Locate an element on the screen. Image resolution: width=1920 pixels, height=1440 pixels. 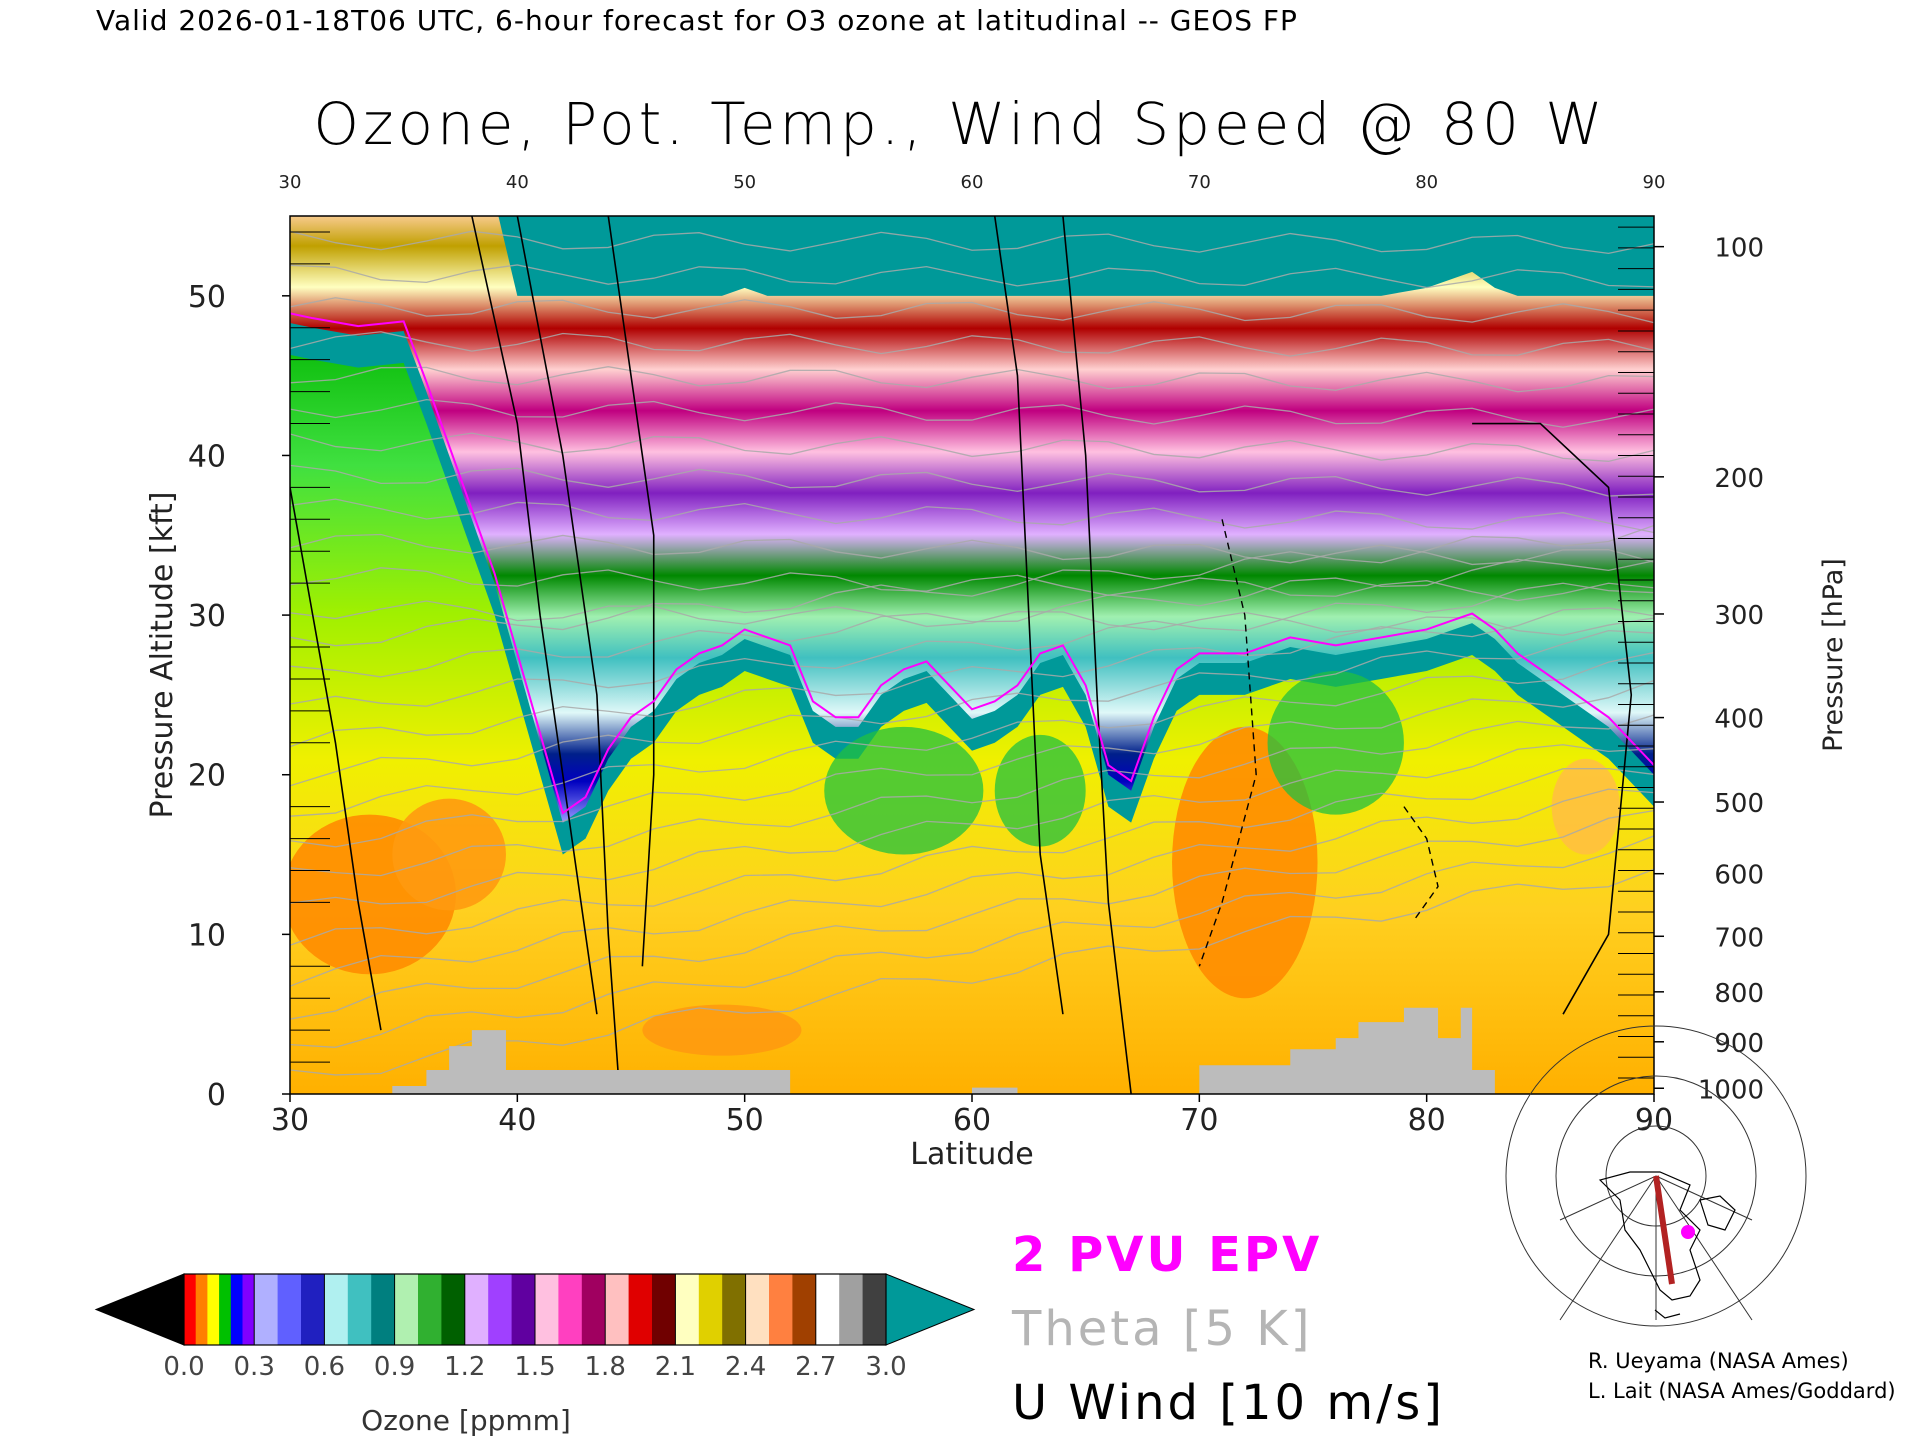
credit-line-2: L. Lait (NASA Ames/Goddard) is located at coordinates (1742, 1391).